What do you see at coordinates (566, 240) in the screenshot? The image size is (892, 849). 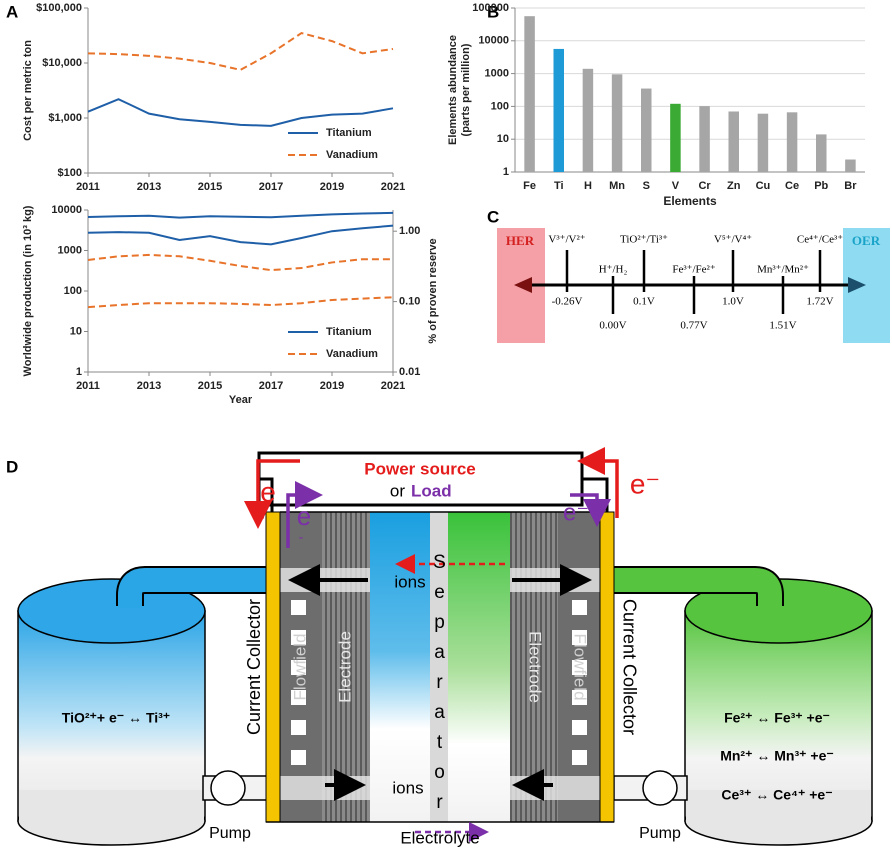 I see `couple-label: V³⁺/V²⁺` at bounding box center [566, 240].